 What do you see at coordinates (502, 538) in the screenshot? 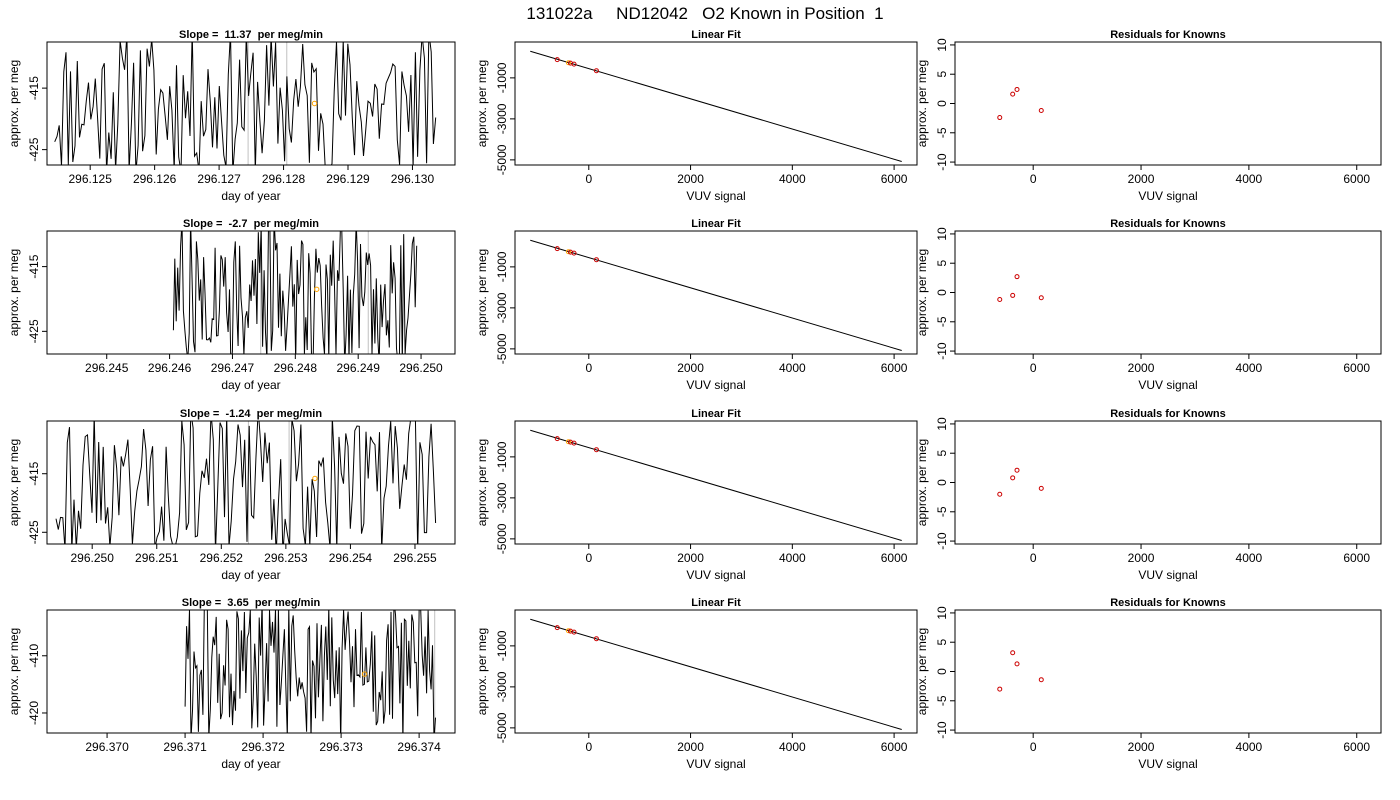
I see `y-tick-label: -5000` at bounding box center [502, 538].